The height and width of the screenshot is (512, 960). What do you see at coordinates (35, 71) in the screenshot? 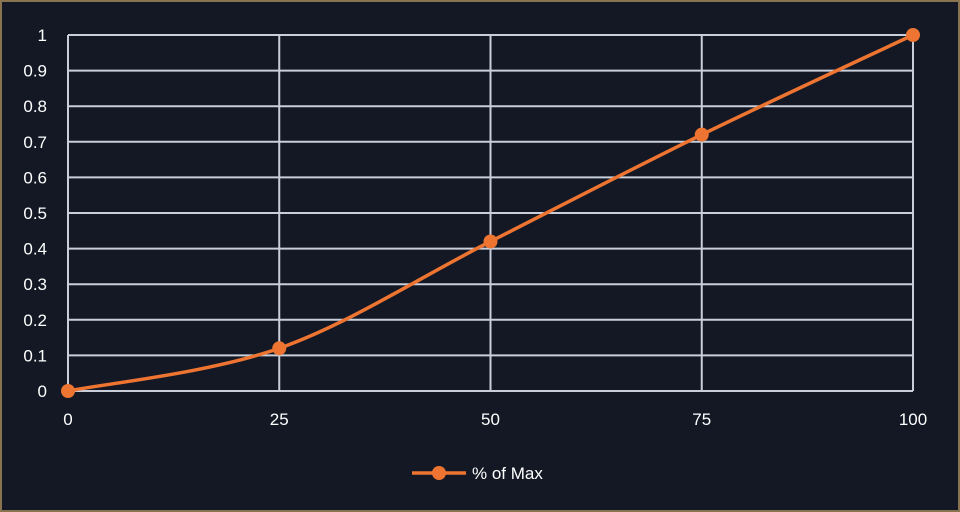
I see `y-tick-label: 0.9` at bounding box center [35, 71].